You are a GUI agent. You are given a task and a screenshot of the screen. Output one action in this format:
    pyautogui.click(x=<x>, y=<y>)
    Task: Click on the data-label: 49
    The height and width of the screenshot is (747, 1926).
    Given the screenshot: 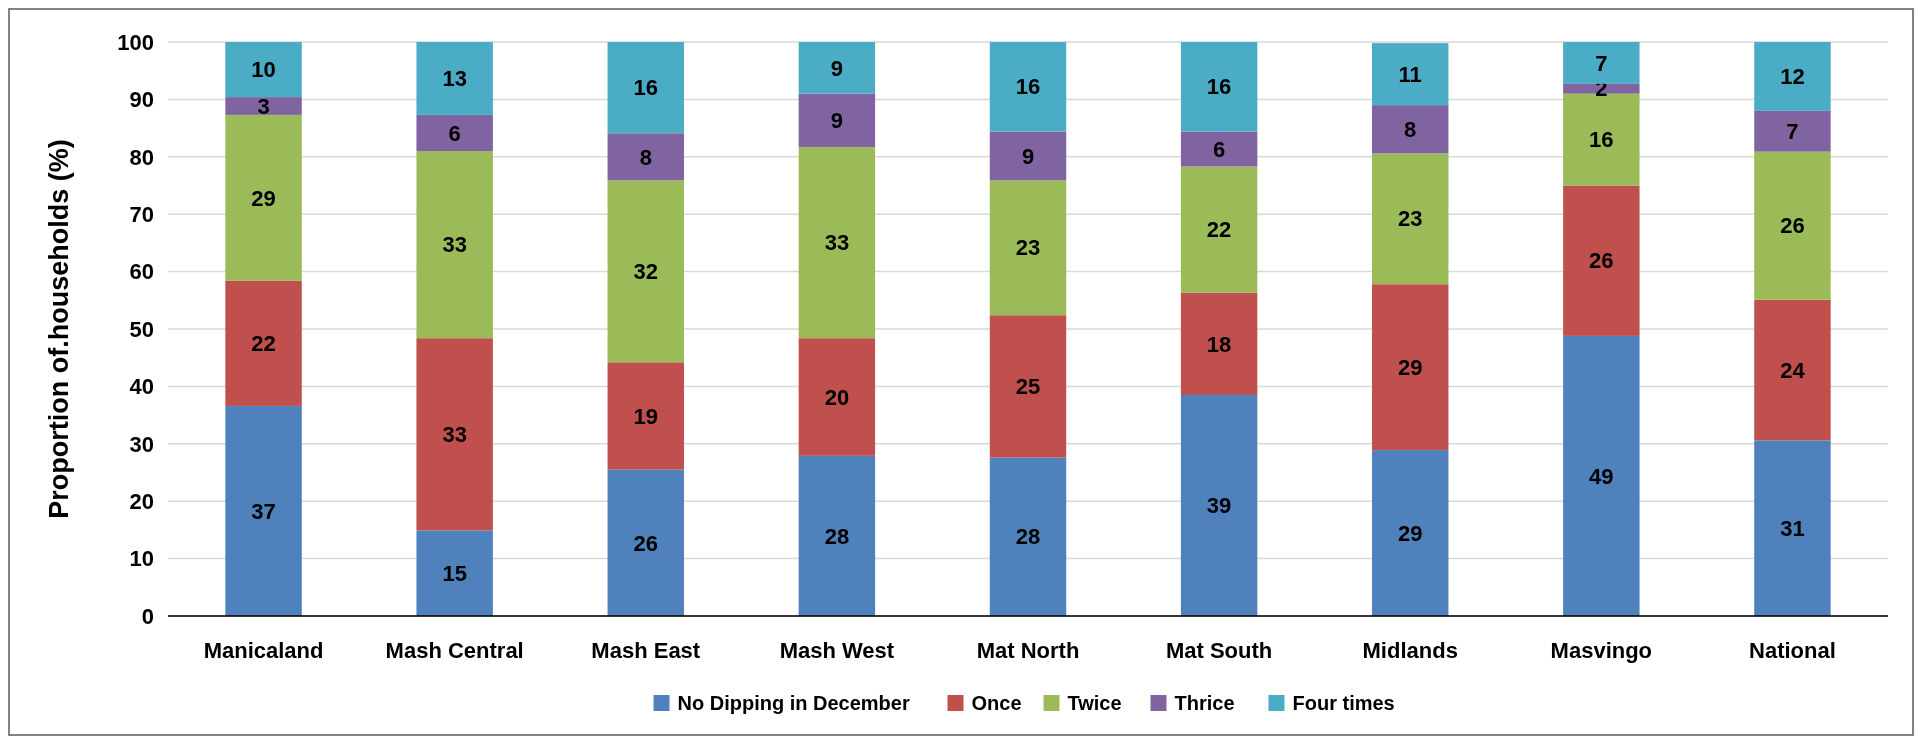 What is the action you would take?
    pyautogui.click(x=1601, y=476)
    